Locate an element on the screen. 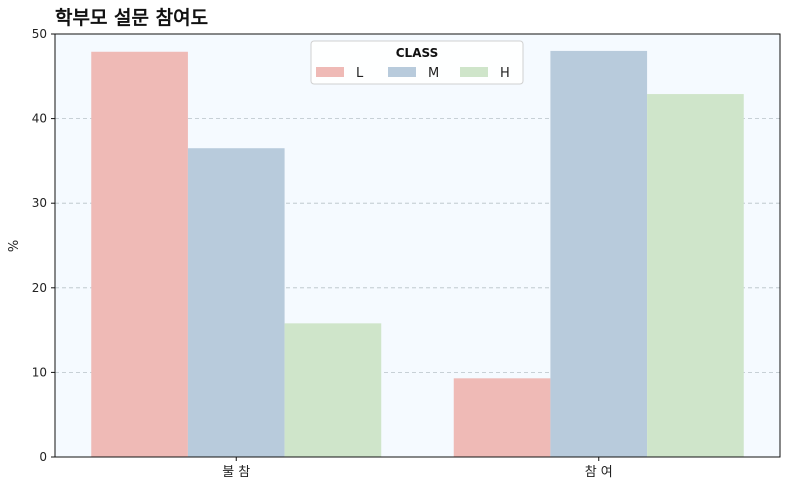 This screenshot has height=494, width=790. chart-title: 학부모 설문 참여도 is located at coordinates (131, 18).